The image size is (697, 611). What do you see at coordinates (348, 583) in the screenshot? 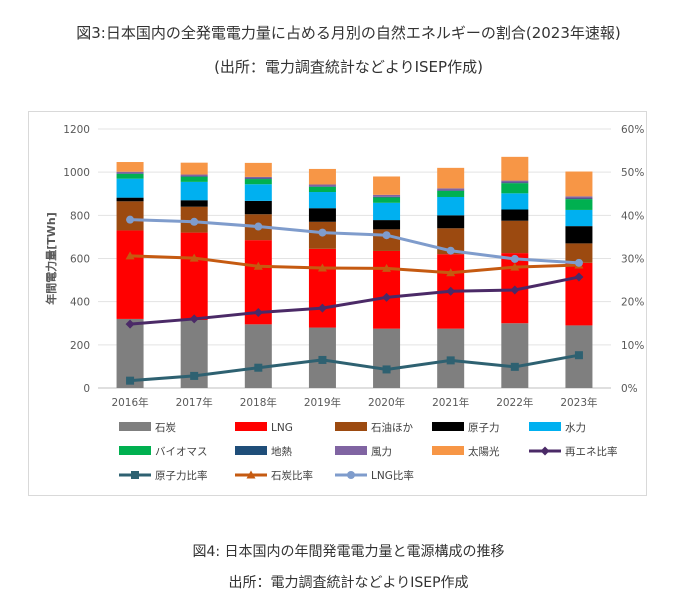
I see `figure-source: 出所：電力調査統計などよりISEP作成` at bounding box center [348, 583].